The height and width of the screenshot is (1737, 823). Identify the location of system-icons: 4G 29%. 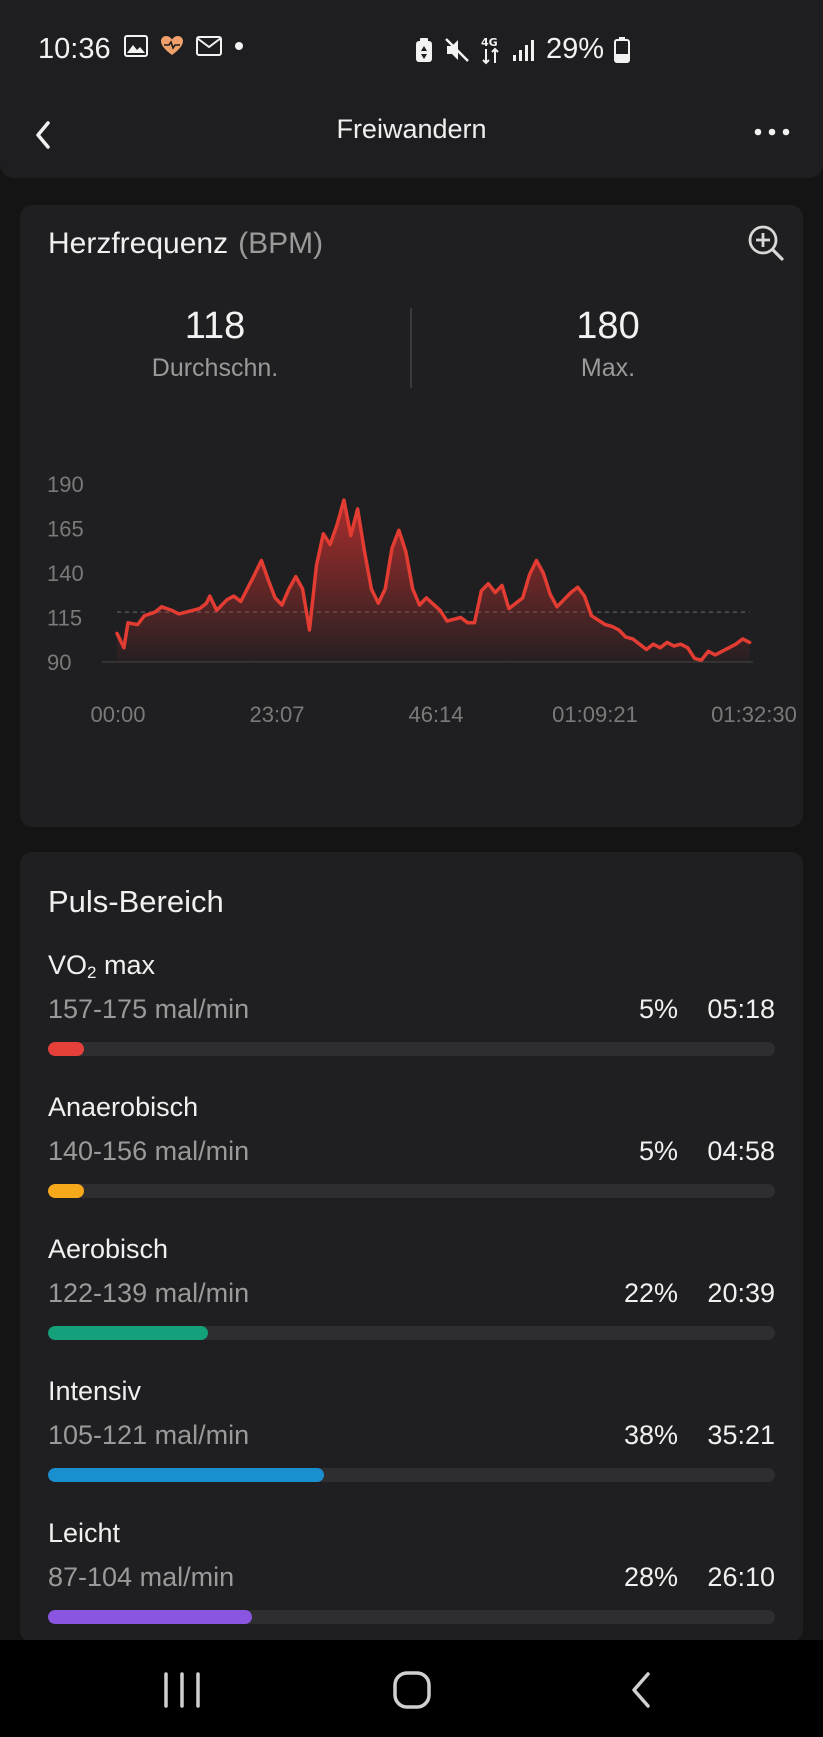
(522, 49).